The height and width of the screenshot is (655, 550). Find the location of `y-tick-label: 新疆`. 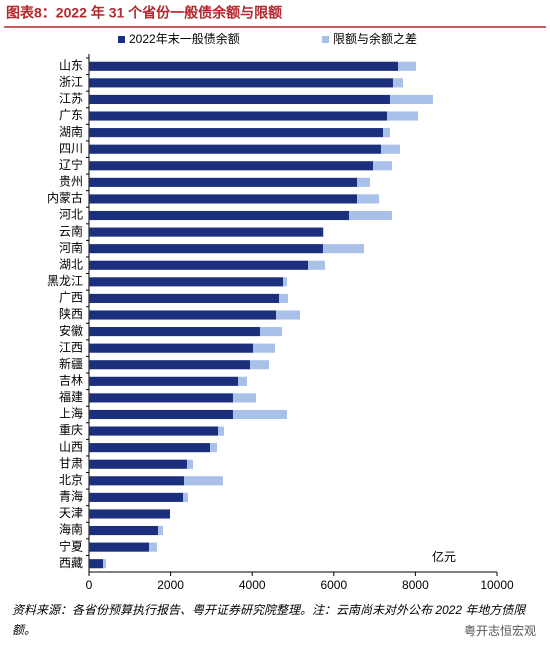

y-tick-label: 新疆 is located at coordinates (71, 363).